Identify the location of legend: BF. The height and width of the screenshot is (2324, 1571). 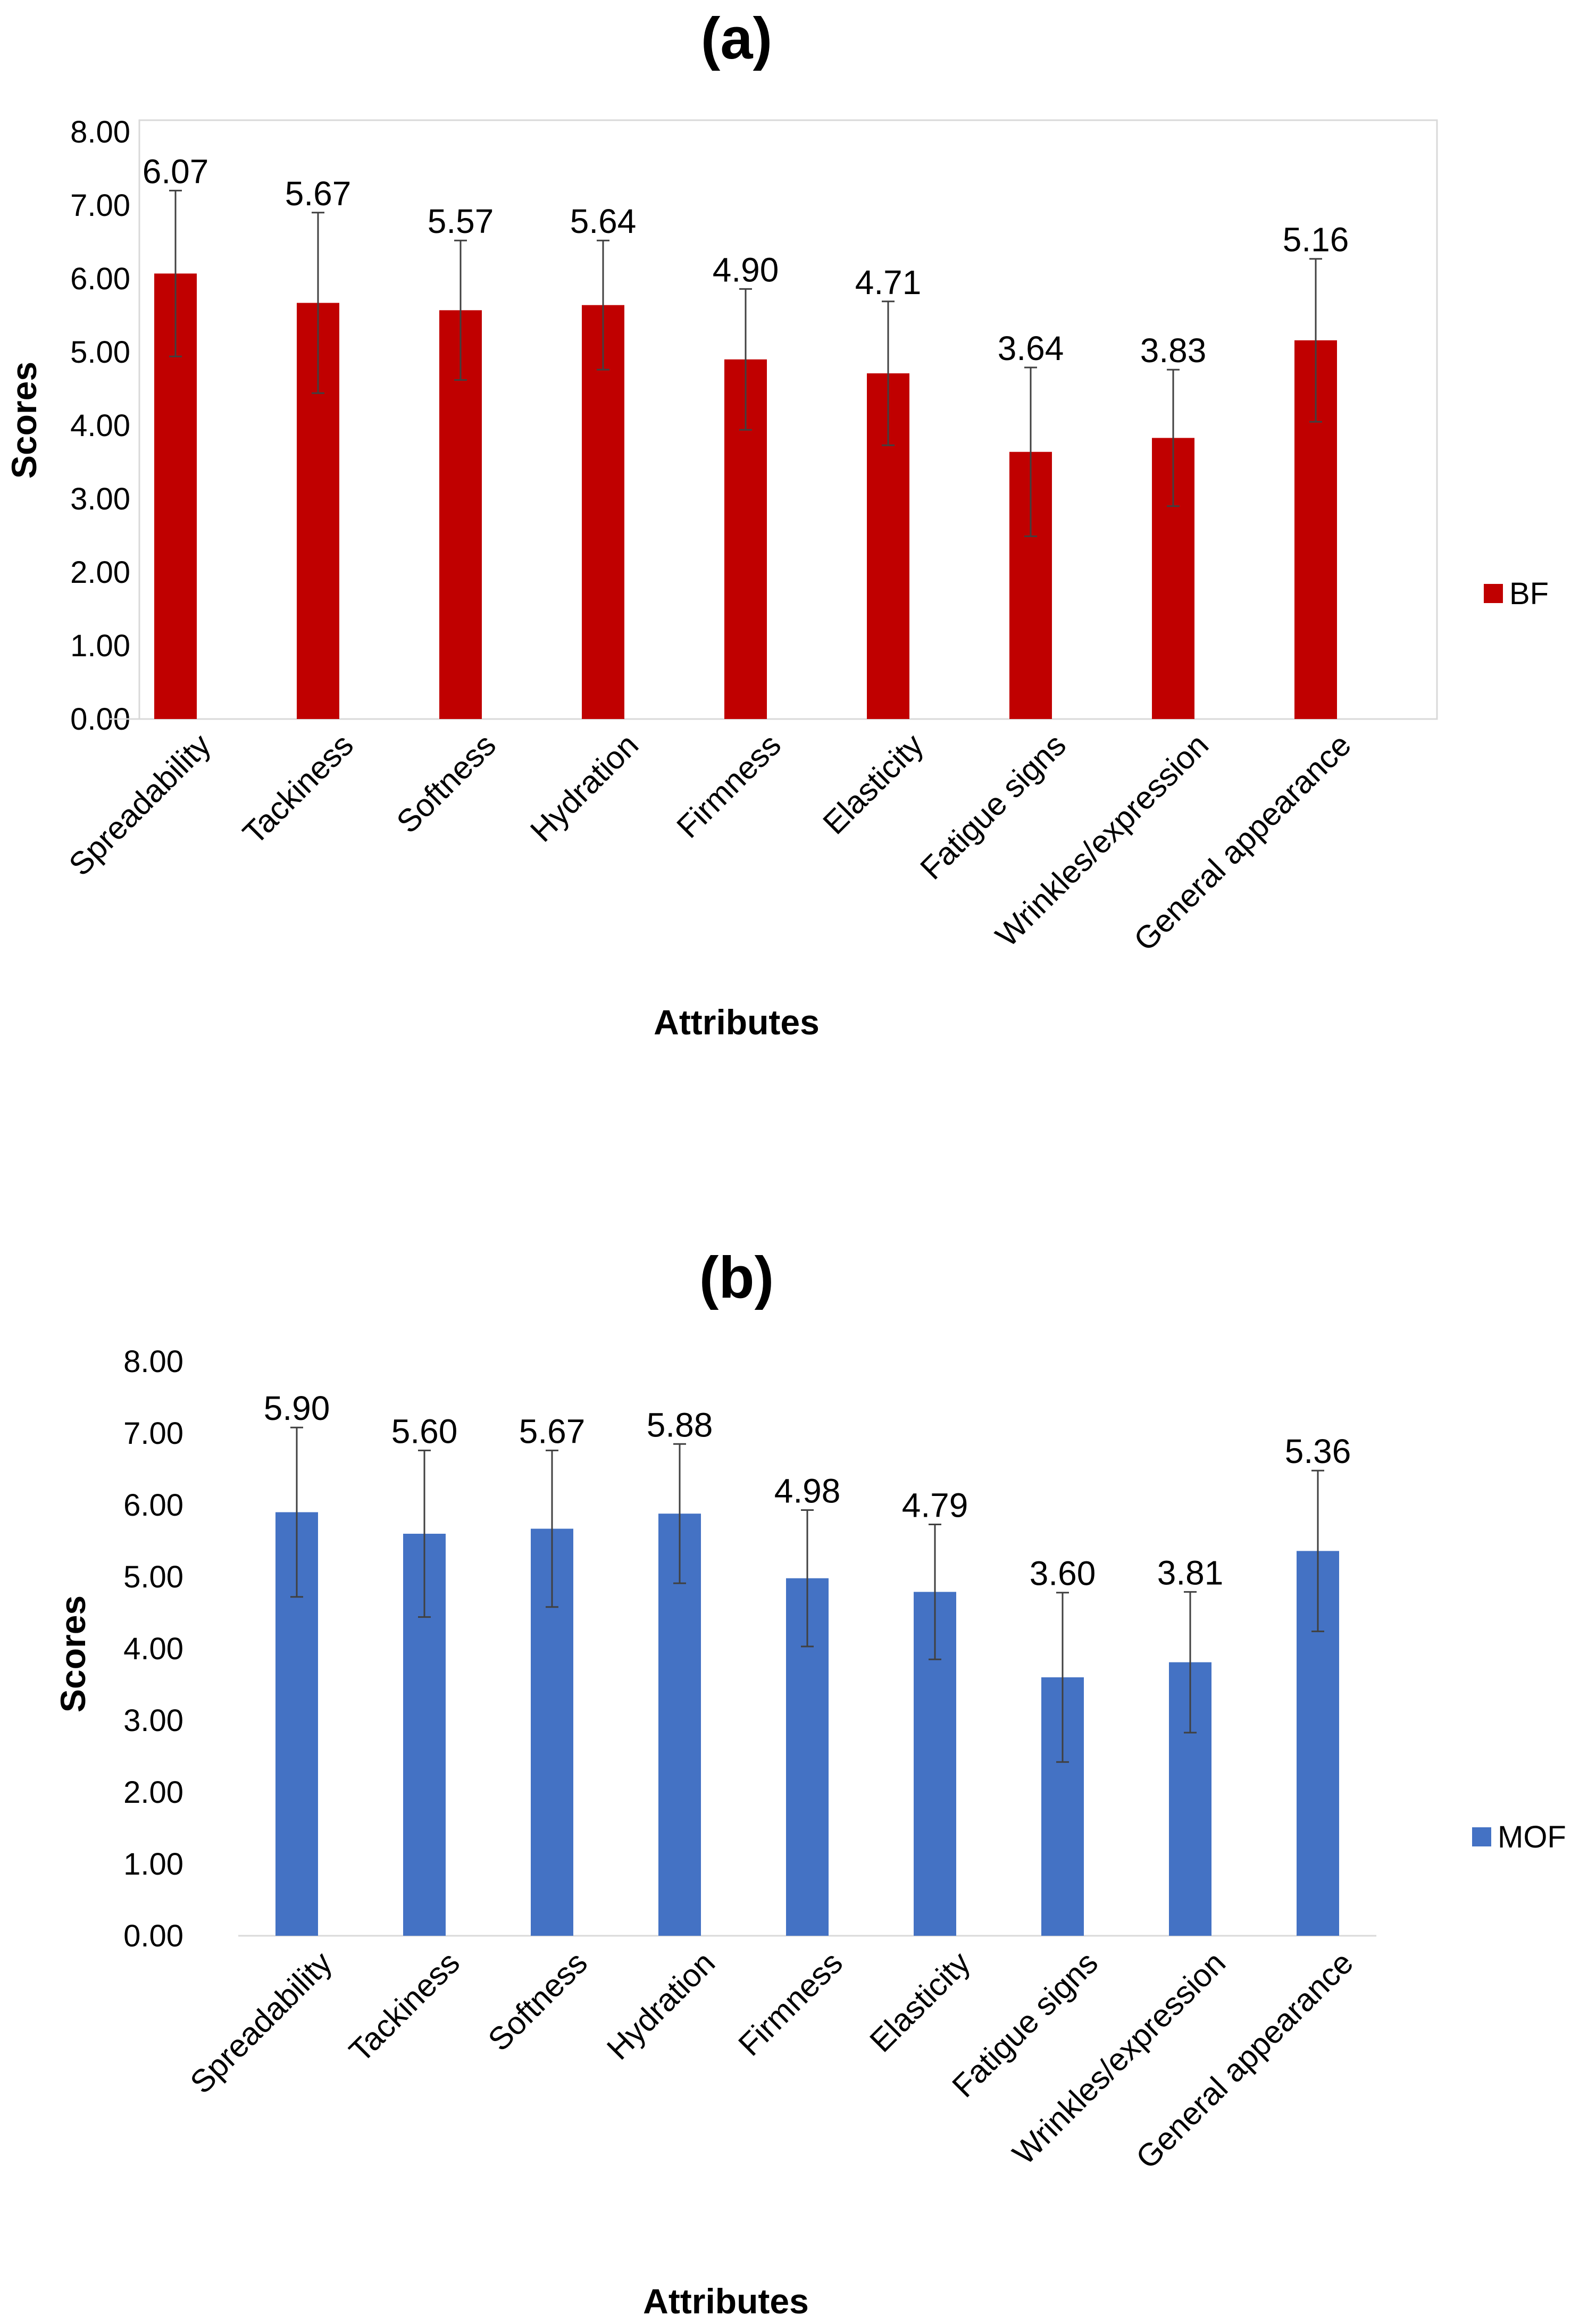
(1516, 593).